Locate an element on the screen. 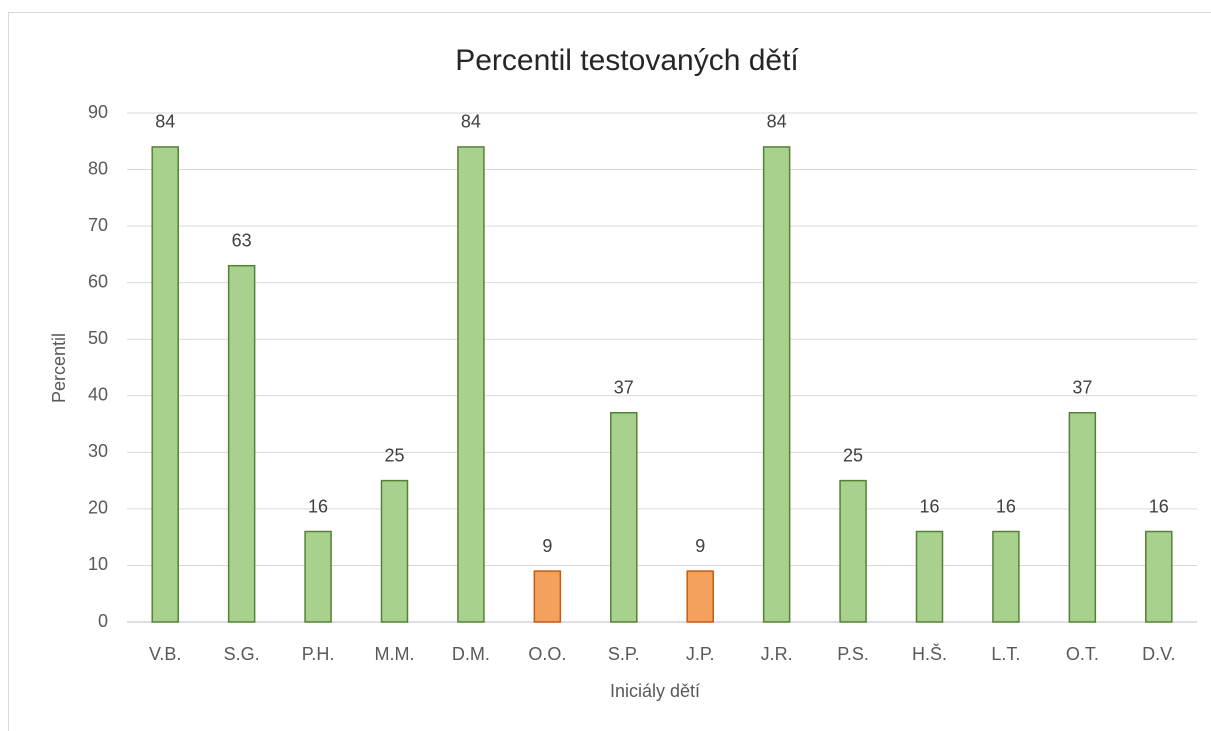 This screenshot has width=1211, height=731. data-label: 63 is located at coordinates (242, 240).